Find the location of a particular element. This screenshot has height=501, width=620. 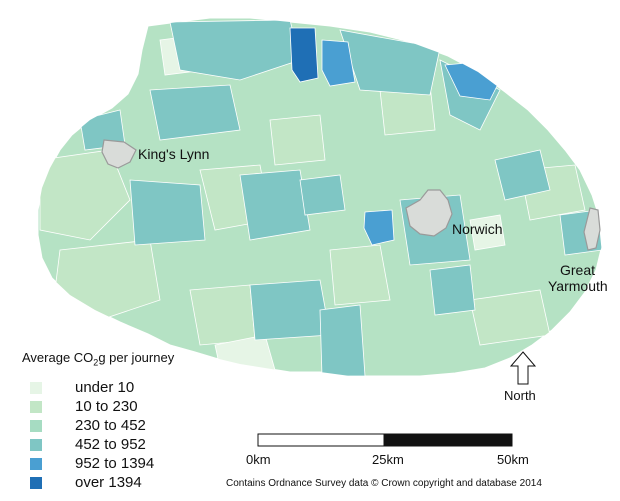

scale-label-50: 50km is located at coordinates (513, 459).